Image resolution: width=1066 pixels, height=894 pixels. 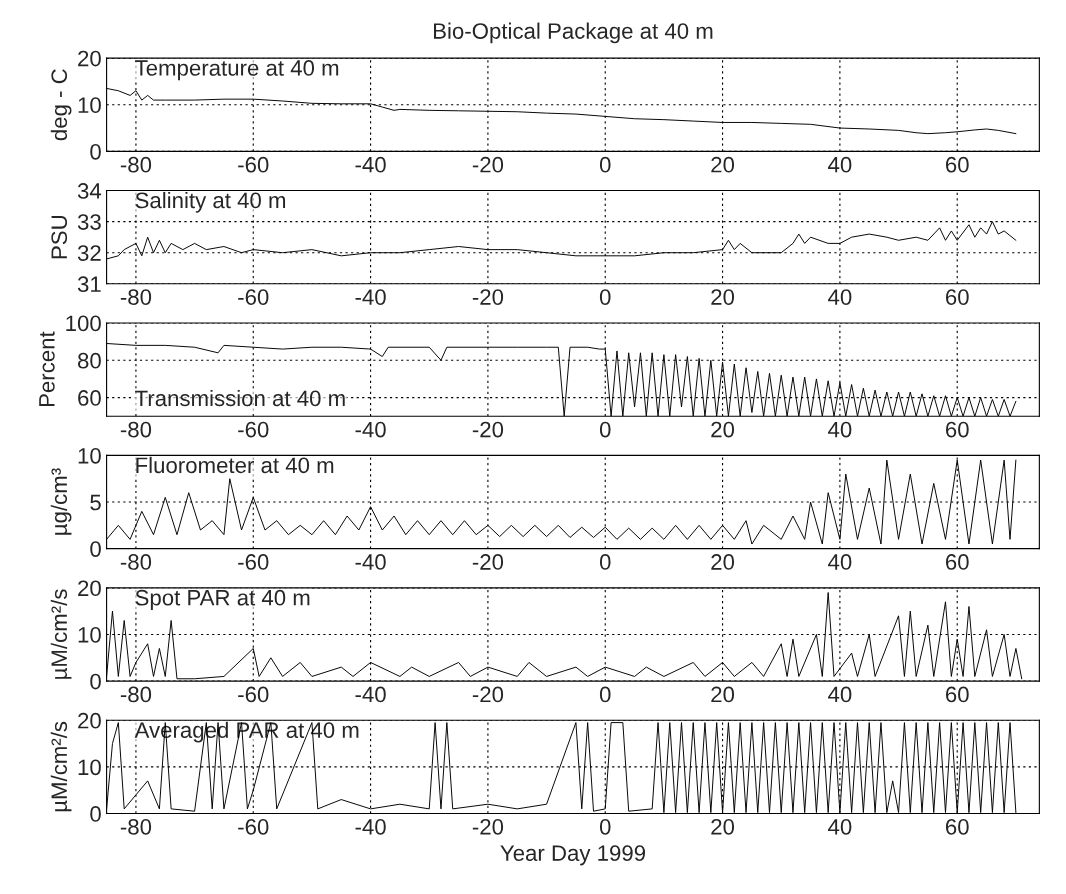 What do you see at coordinates (573, 33) in the screenshot?
I see `chart-title: Bio-Optical Package at 40 m` at bounding box center [573, 33].